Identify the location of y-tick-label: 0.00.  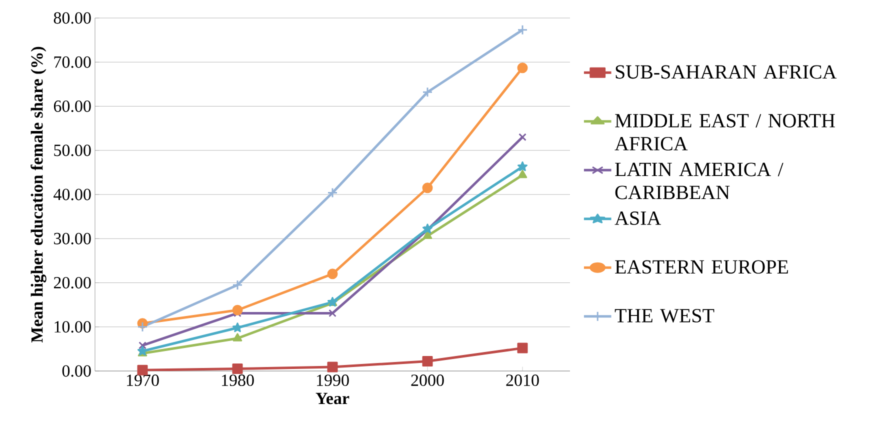
(76, 371).